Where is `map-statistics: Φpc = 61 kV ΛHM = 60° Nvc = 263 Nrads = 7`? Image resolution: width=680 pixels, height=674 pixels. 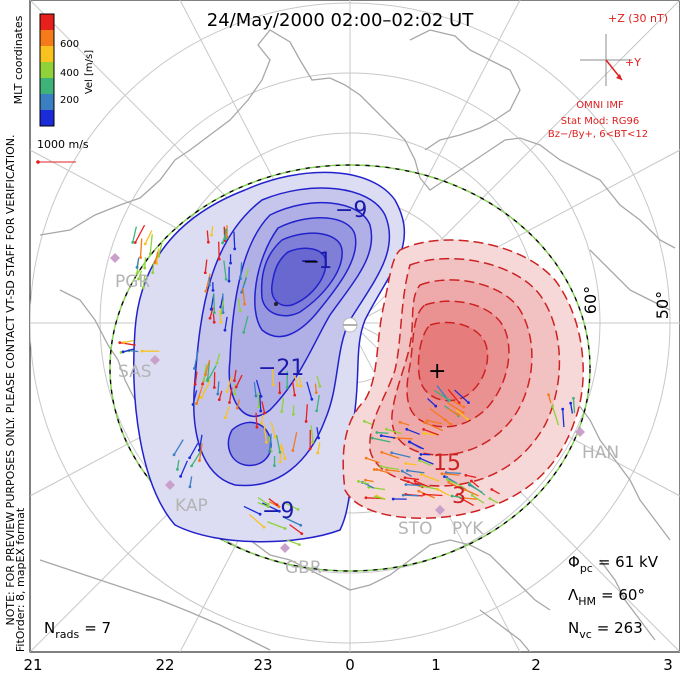 map-statistics: Φpc = 61 kV ΛHM = 60° Nvc = 263 Nrads = 7 is located at coordinates (351, 597).